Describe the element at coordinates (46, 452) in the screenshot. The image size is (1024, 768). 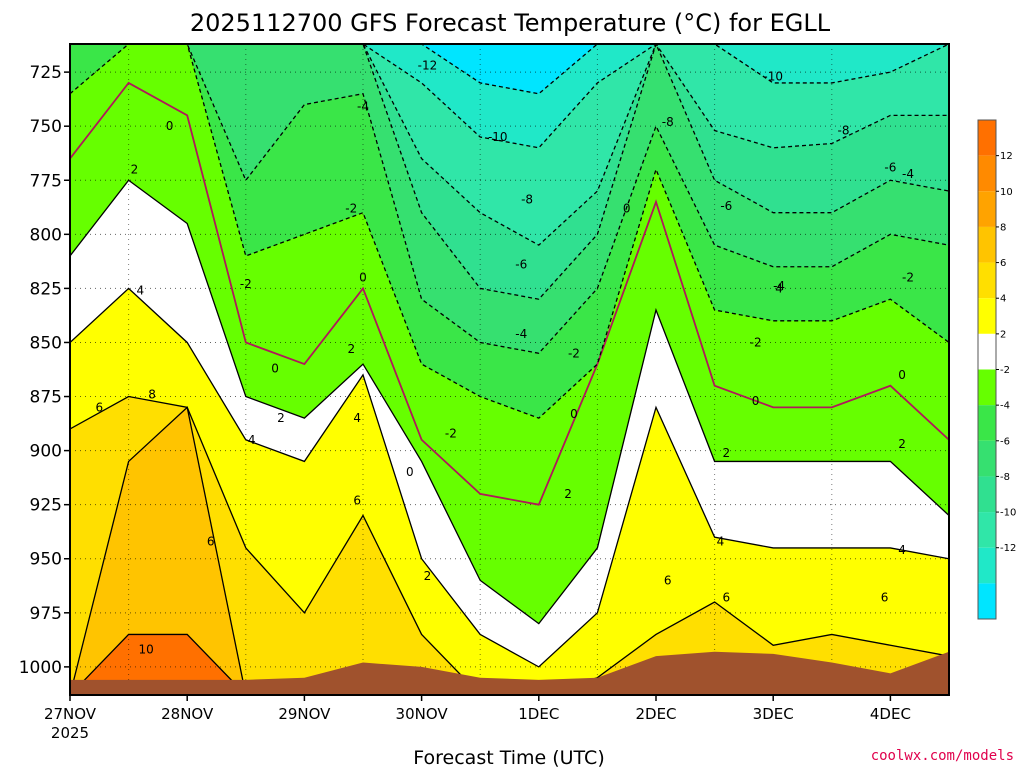
I see `y-tick-label: 900` at that location.